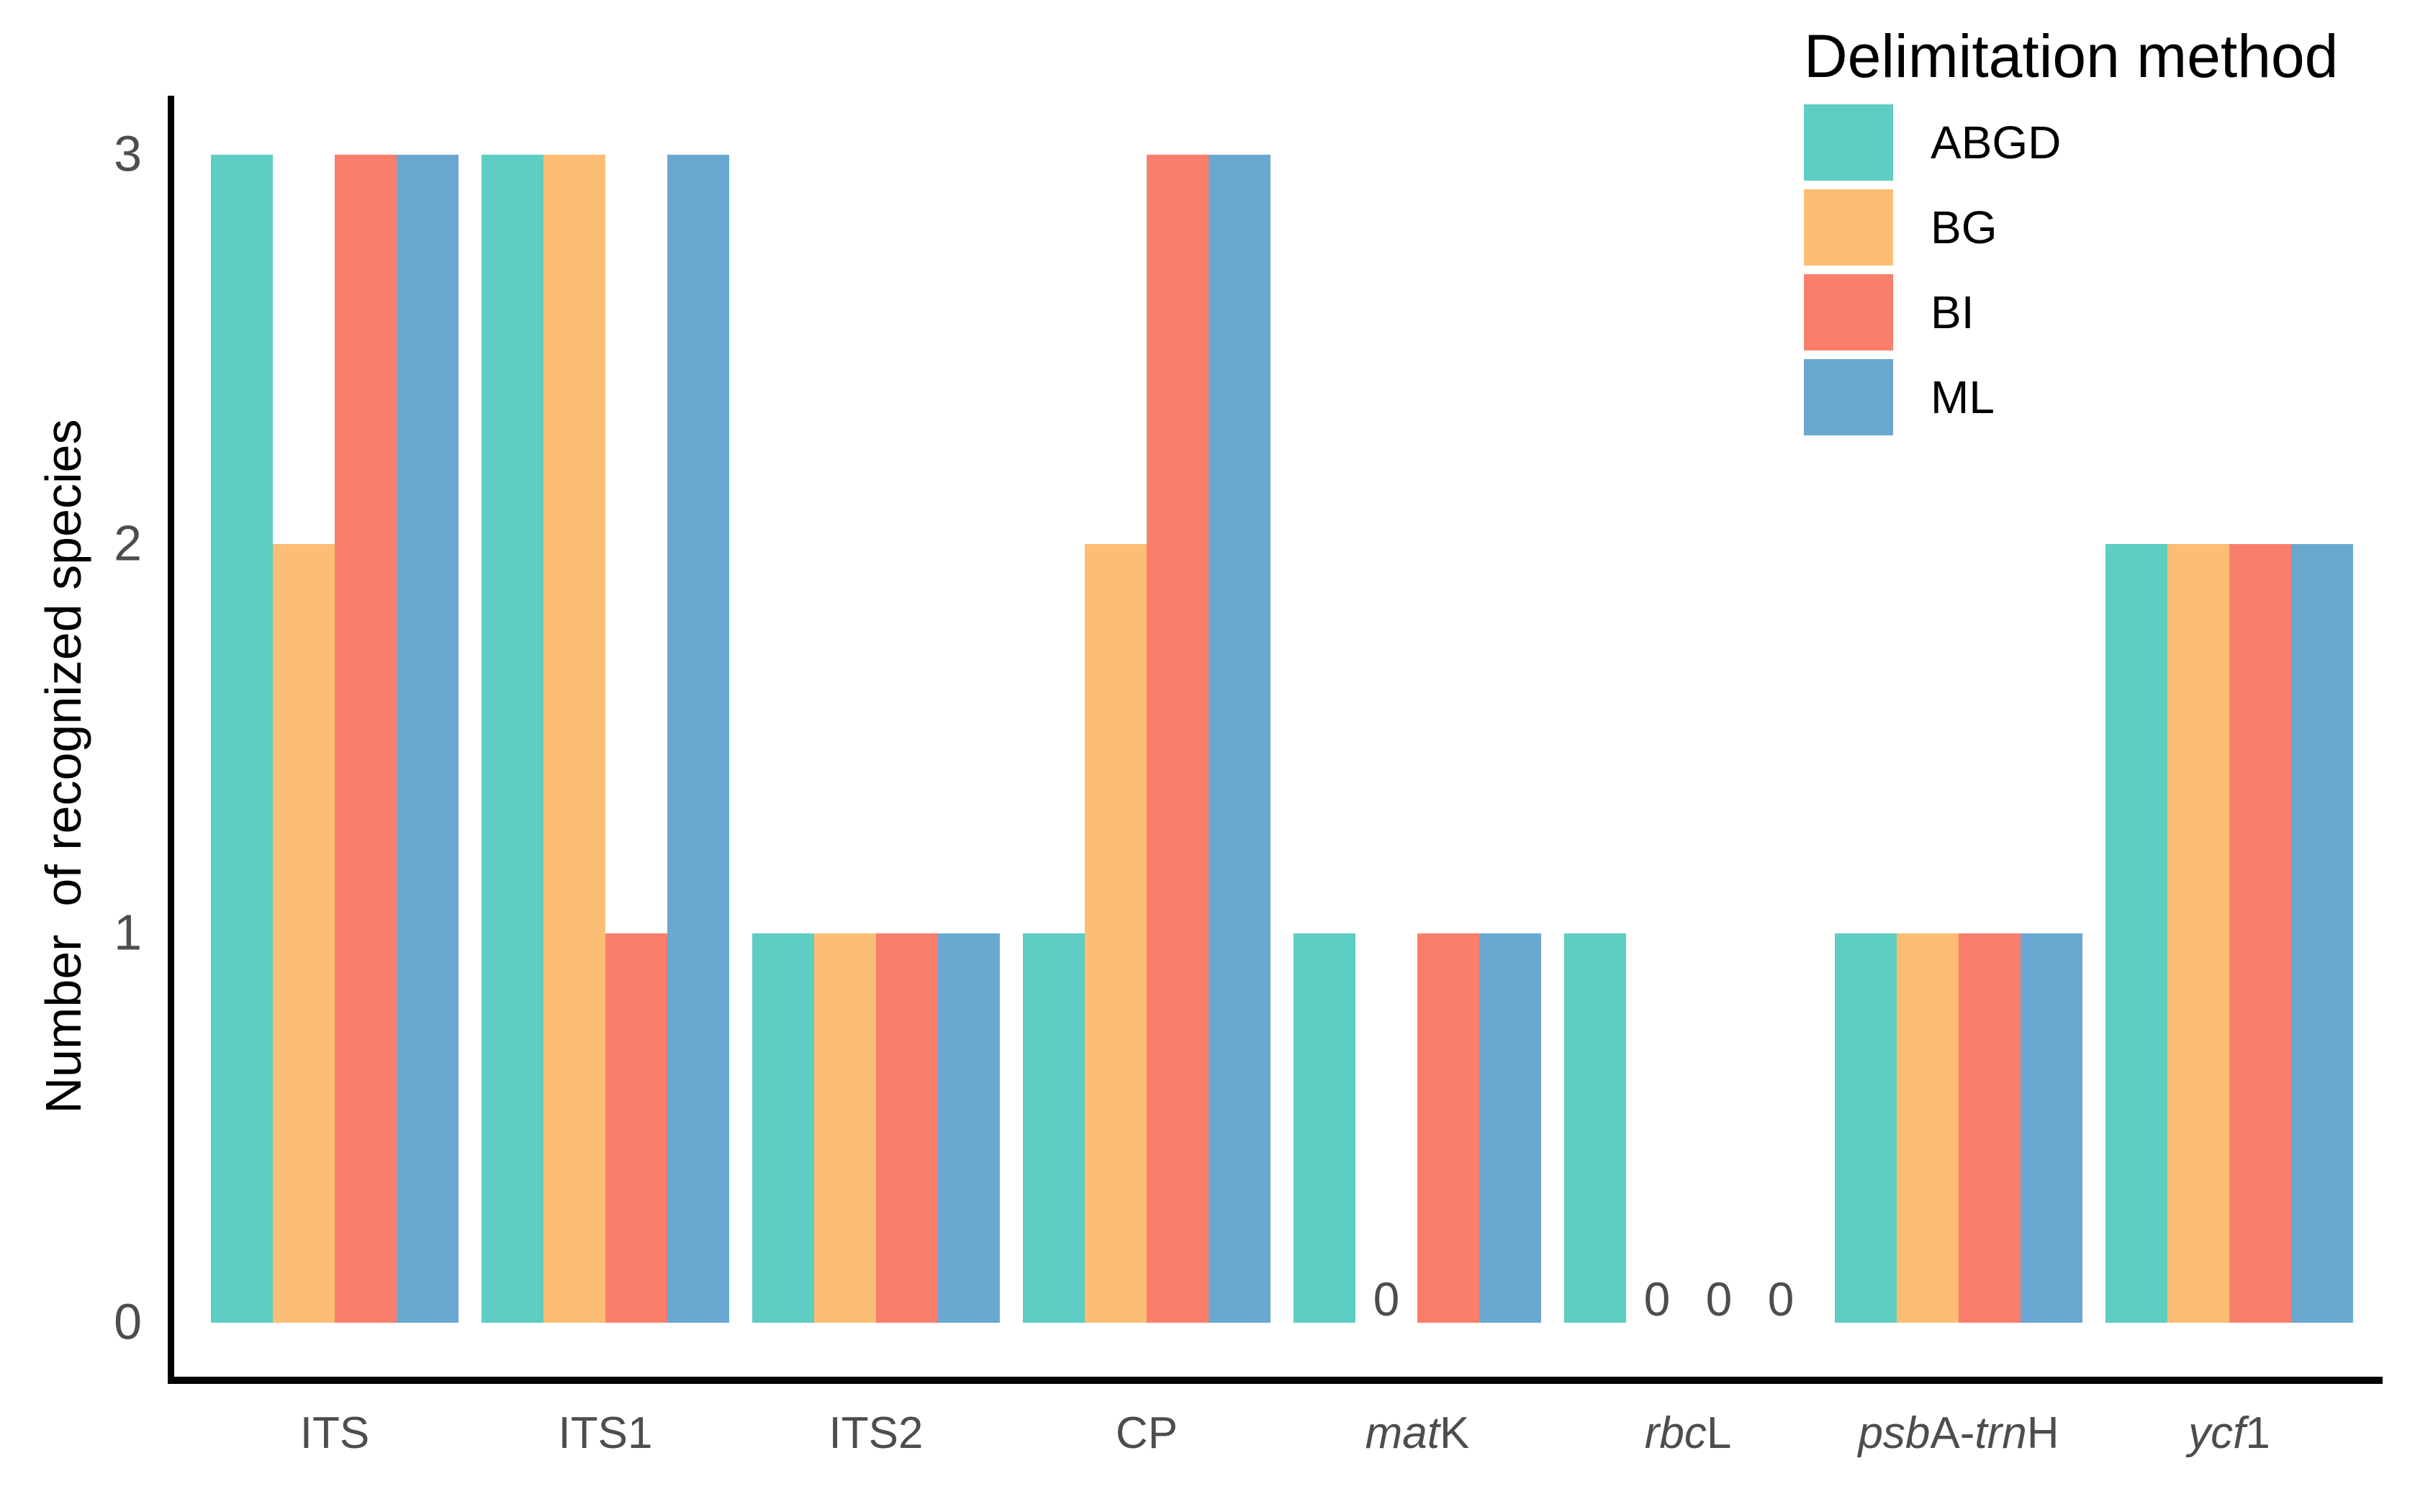 Image resolution: width=2415 pixels, height=1512 pixels. What do you see at coordinates (1054, 1128) in the screenshot?
I see `bar-CP-ABGD` at bounding box center [1054, 1128].